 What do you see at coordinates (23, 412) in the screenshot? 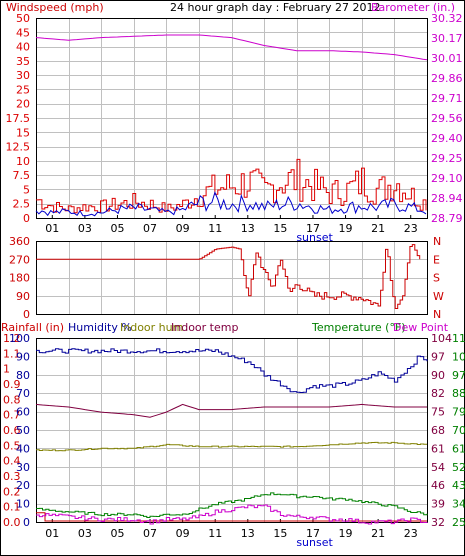
I see `humidity-tick-label: 60` at bounding box center [23, 412].